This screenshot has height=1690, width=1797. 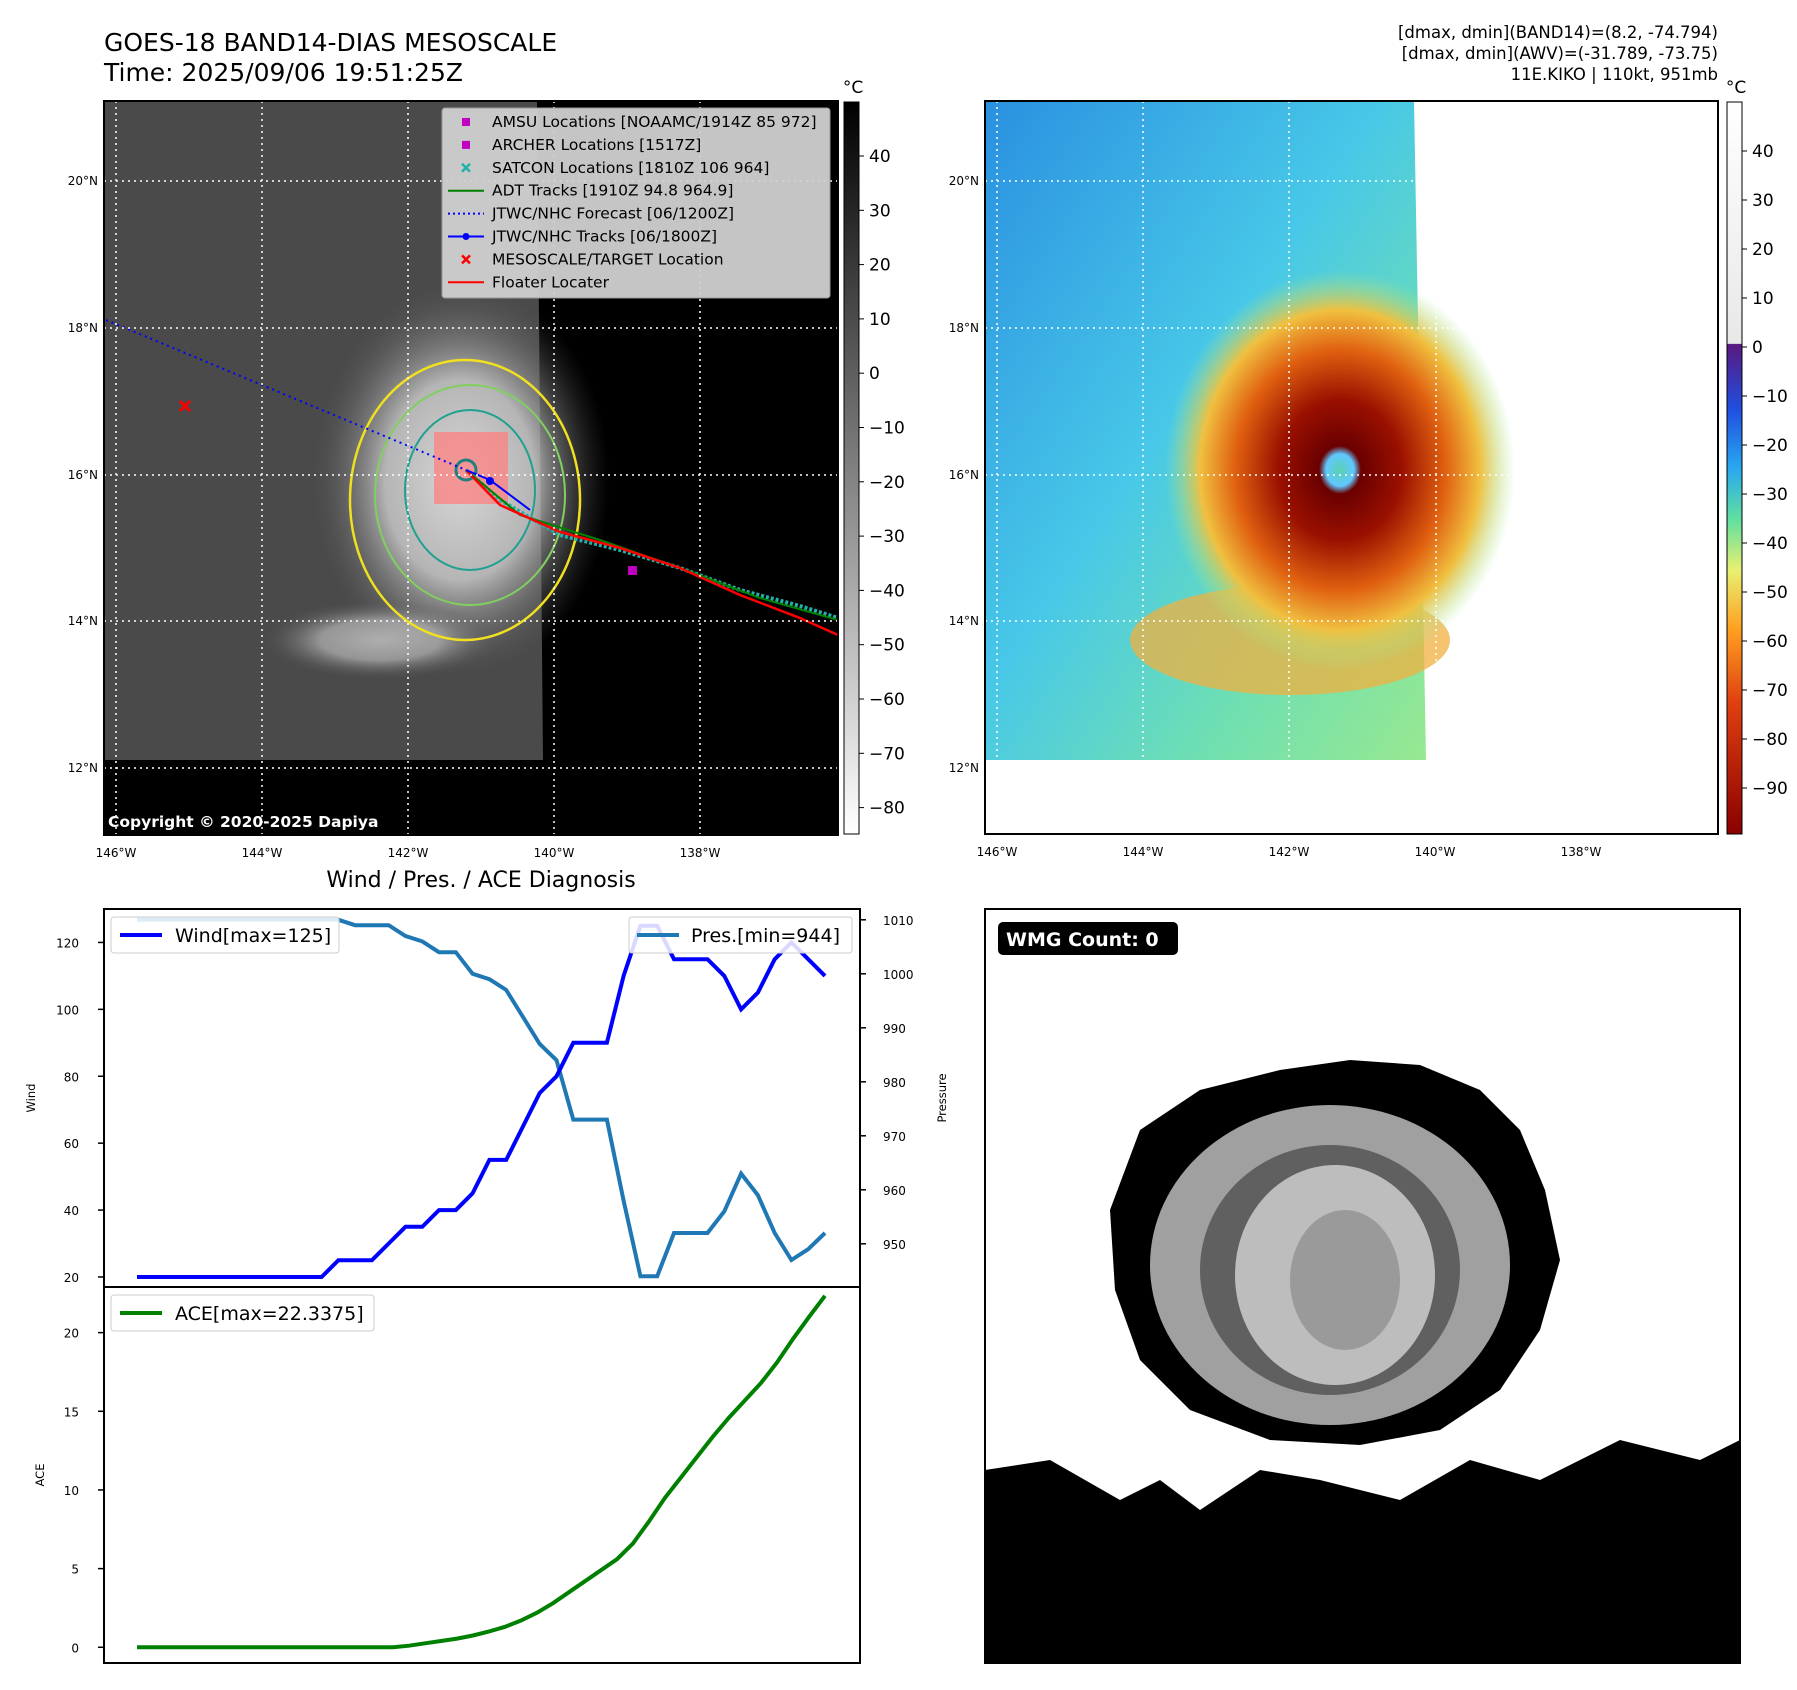 What do you see at coordinates (964, 621) in the screenshot?
I see `awv-map-lat-label: 14°N` at bounding box center [964, 621].